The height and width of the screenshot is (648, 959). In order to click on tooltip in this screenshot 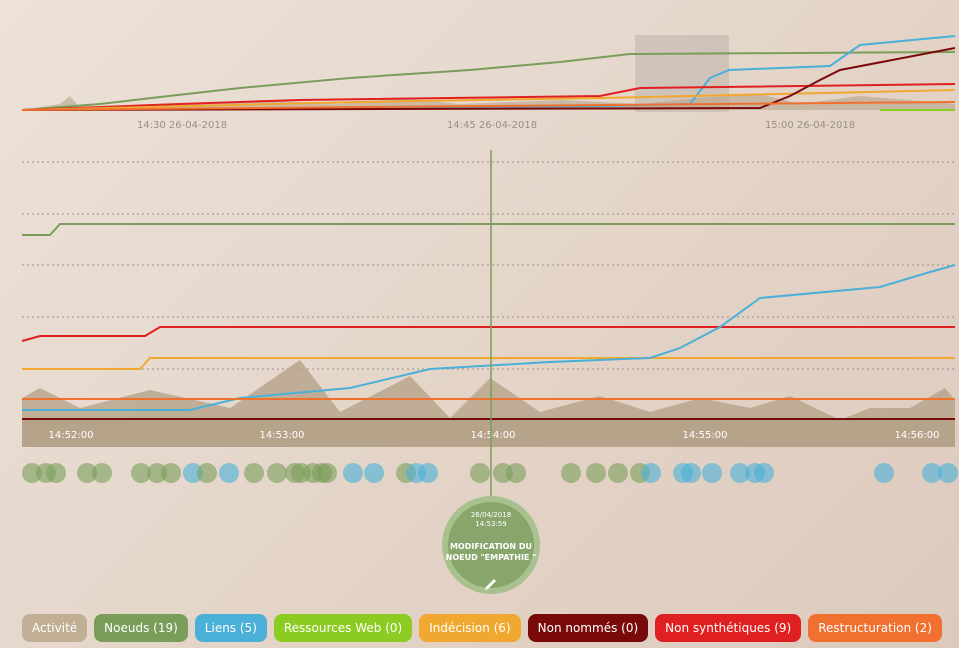, I will do `click(491, 545)`.